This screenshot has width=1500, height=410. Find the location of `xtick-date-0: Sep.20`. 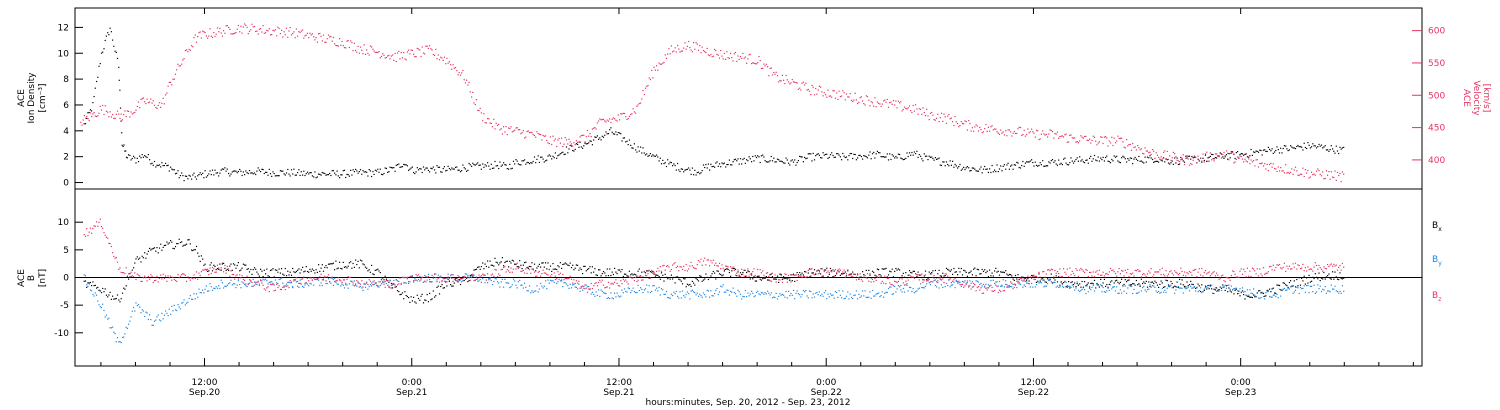

xtick-date-0: Sep.20 is located at coordinates (205, 393).